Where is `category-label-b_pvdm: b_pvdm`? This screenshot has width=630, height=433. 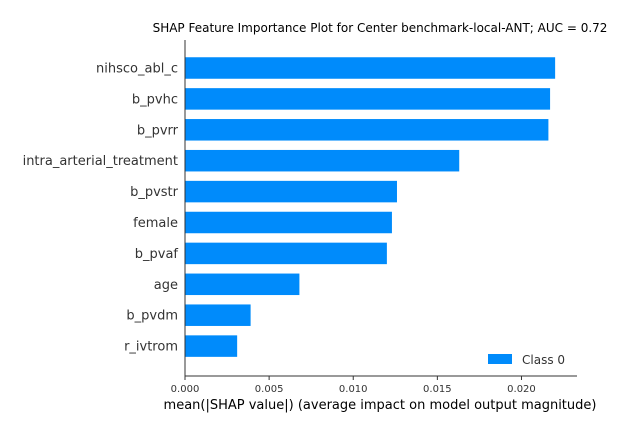 category-label-b_pvdm: b_pvdm is located at coordinates (152, 316).